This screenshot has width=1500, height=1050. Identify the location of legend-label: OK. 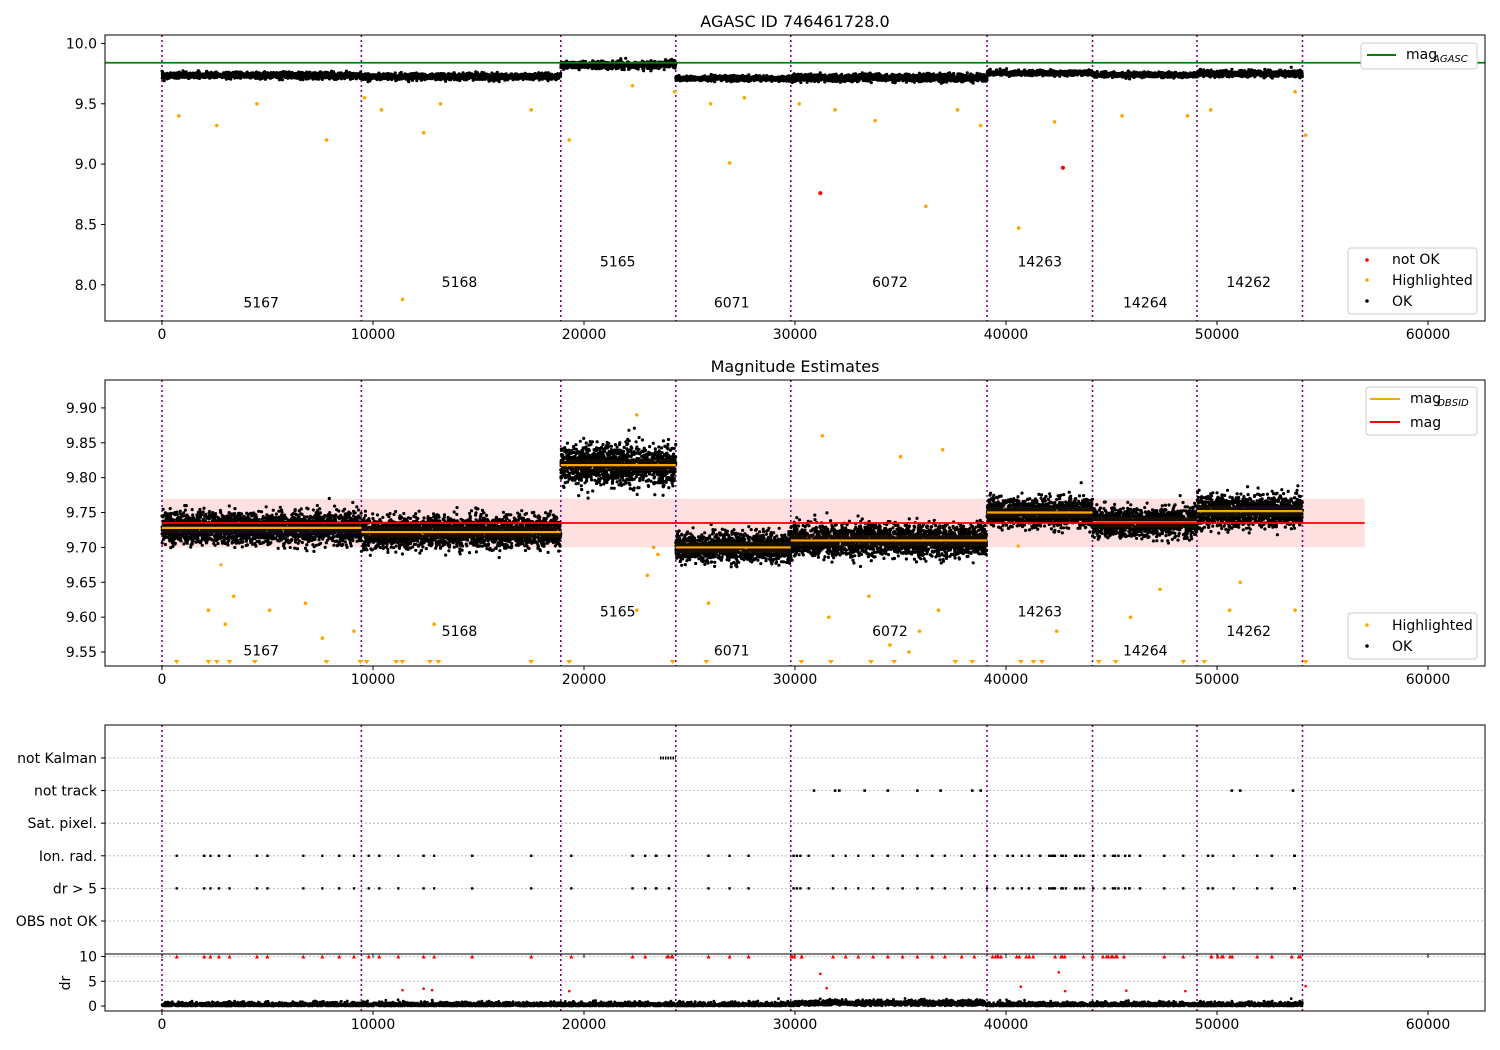
(1402, 302).